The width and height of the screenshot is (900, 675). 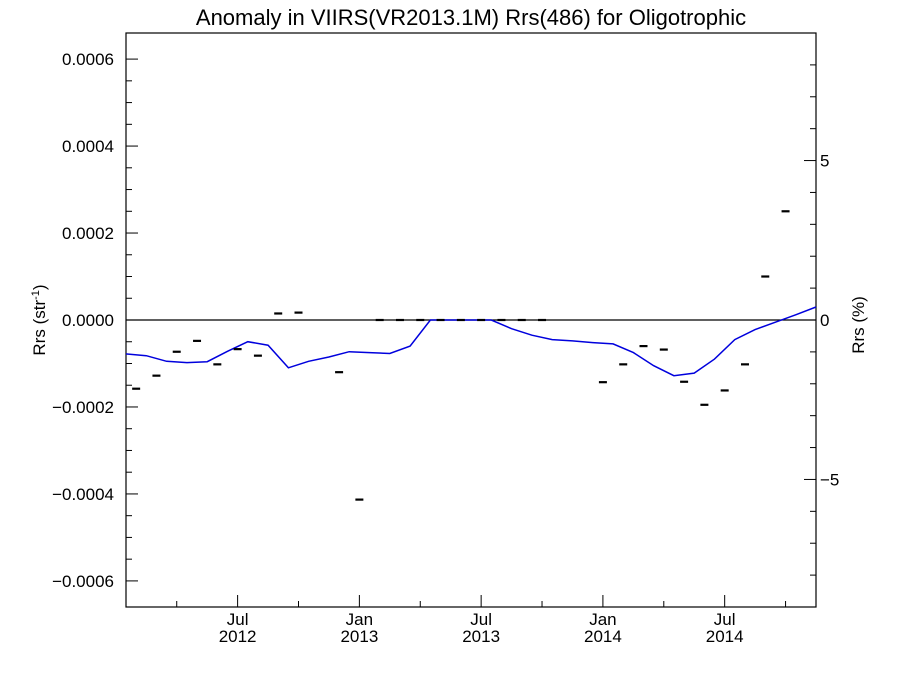 I want to click on y-tick-label: 0.0004, so click(x=88, y=146).